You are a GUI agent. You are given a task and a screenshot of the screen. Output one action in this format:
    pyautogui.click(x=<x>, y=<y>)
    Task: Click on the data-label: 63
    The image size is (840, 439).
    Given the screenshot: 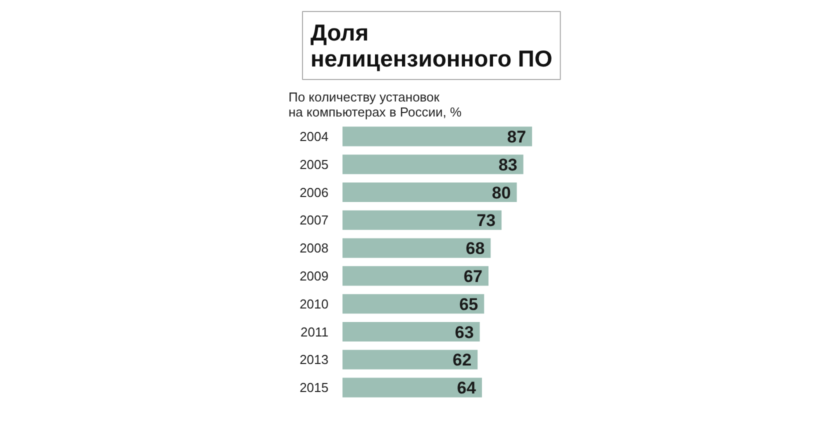 What is the action you would take?
    pyautogui.click(x=464, y=332)
    